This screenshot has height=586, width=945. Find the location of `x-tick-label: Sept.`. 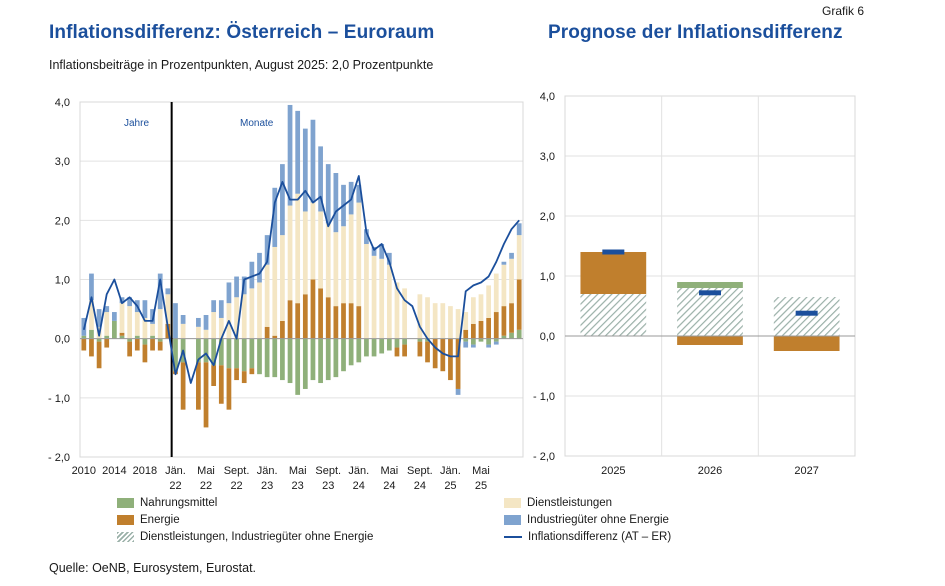

x-tick-label: Sept. is located at coordinates (237, 471).